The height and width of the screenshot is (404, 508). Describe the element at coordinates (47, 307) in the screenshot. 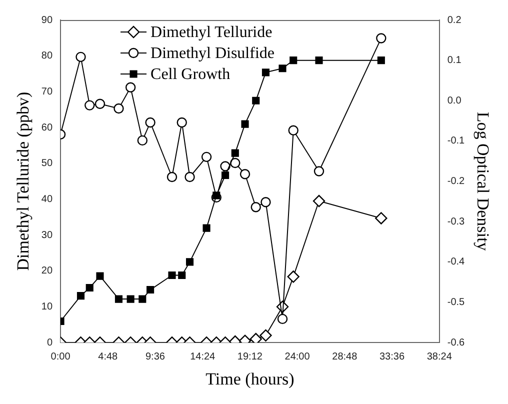

I see `y-tick-label: 10` at that location.